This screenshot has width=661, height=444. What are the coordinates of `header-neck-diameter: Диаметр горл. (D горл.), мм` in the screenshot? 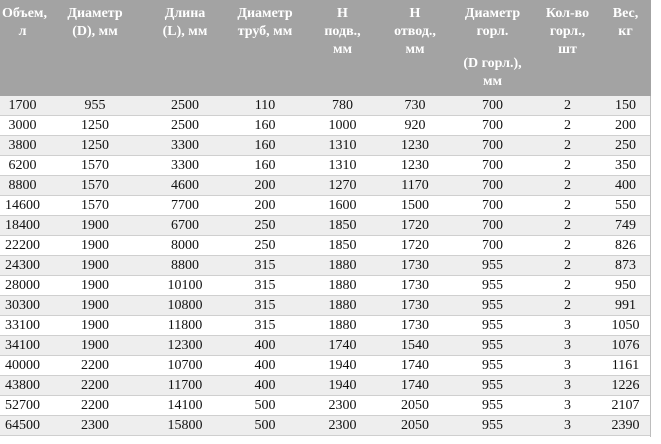 It's located at (492, 48).